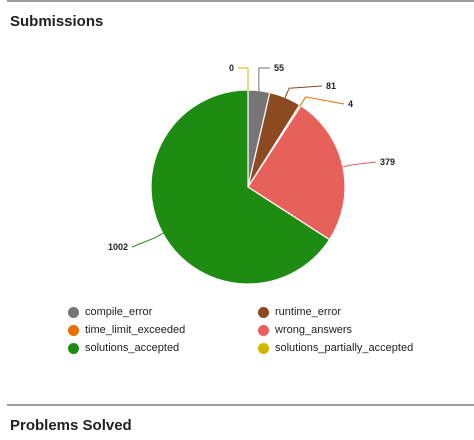 The image size is (474, 440). What do you see at coordinates (322, 101) in the screenshot?
I see `leader-line-time-limit-exceeded` at bounding box center [322, 101].